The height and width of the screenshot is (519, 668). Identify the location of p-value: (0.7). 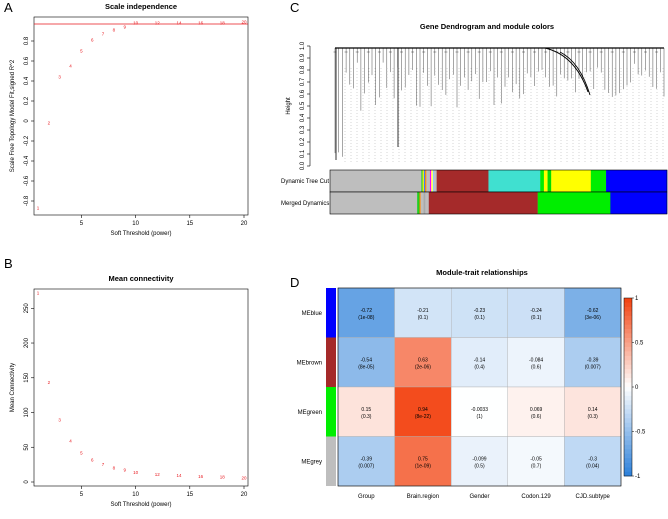
(536, 466).